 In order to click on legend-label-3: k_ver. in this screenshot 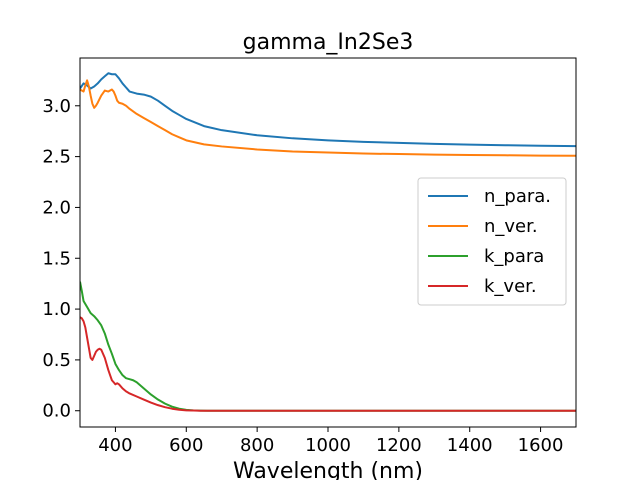, I will do `click(510, 286)`.